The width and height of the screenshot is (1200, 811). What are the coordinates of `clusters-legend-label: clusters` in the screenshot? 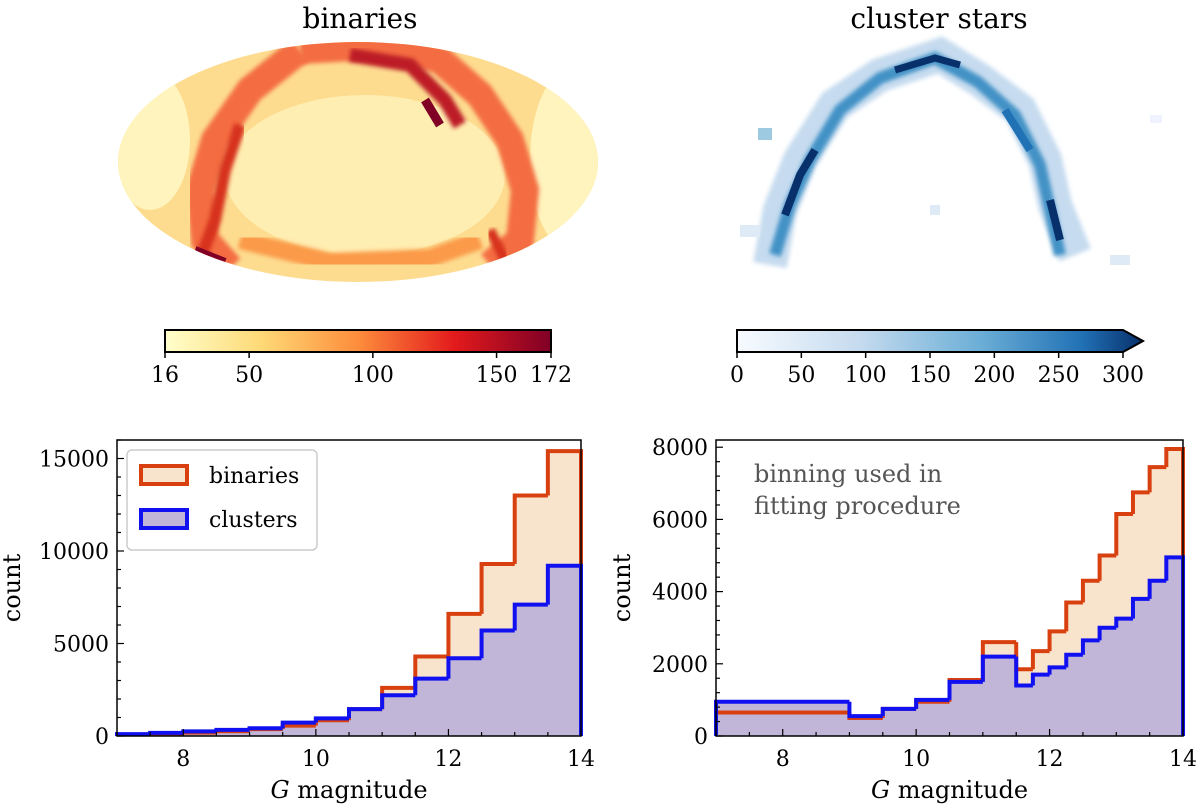 It's located at (253, 520).